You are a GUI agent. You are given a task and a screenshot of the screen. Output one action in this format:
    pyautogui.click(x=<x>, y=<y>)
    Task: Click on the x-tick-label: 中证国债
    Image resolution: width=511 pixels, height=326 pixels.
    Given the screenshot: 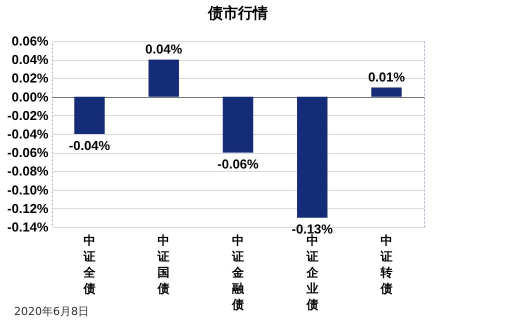 What is the action you would take?
    pyautogui.click(x=163, y=265)
    